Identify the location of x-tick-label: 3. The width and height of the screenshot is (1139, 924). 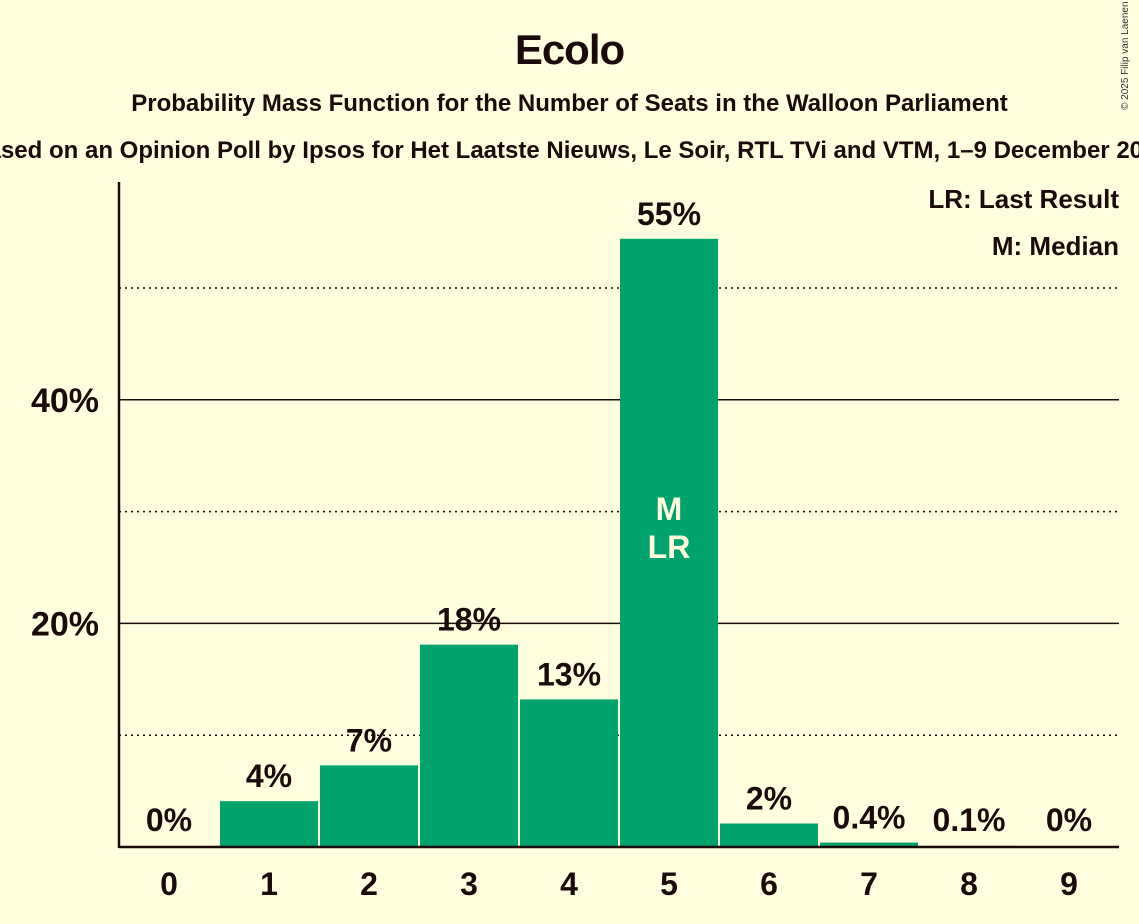
(469, 884).